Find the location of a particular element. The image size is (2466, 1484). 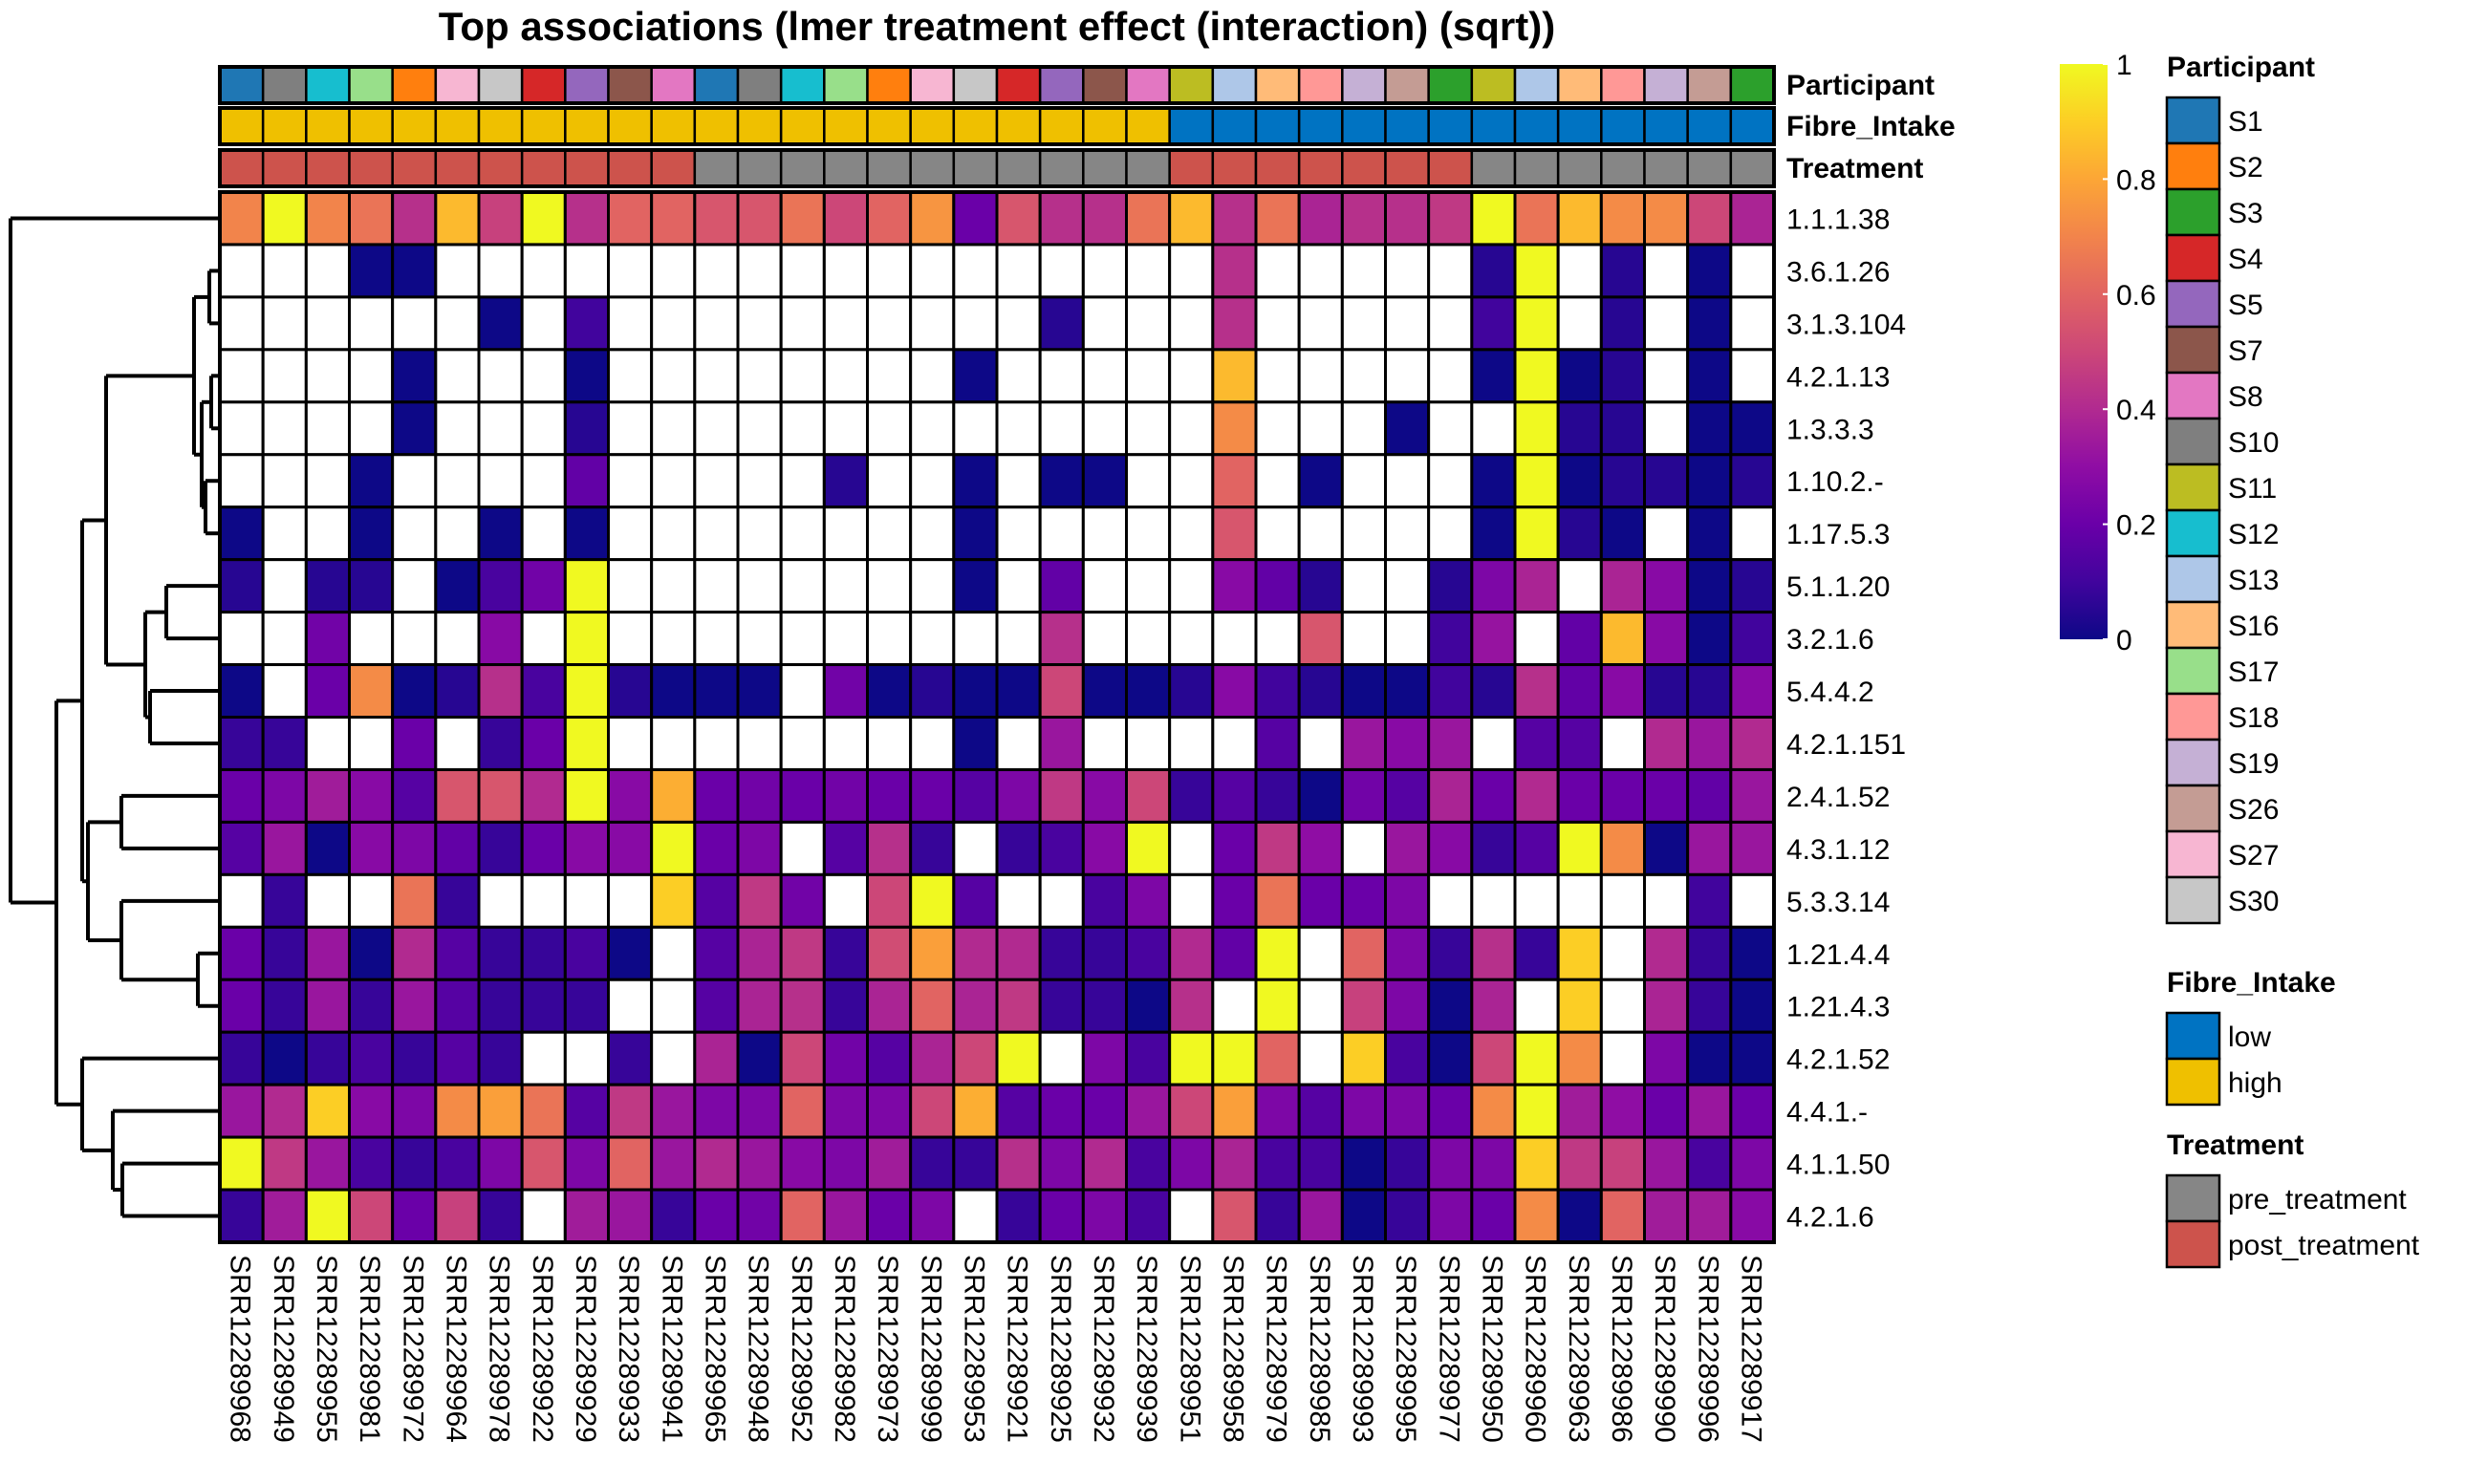

column-label: SRR12289958 is located at coordinates (1233, 1349).